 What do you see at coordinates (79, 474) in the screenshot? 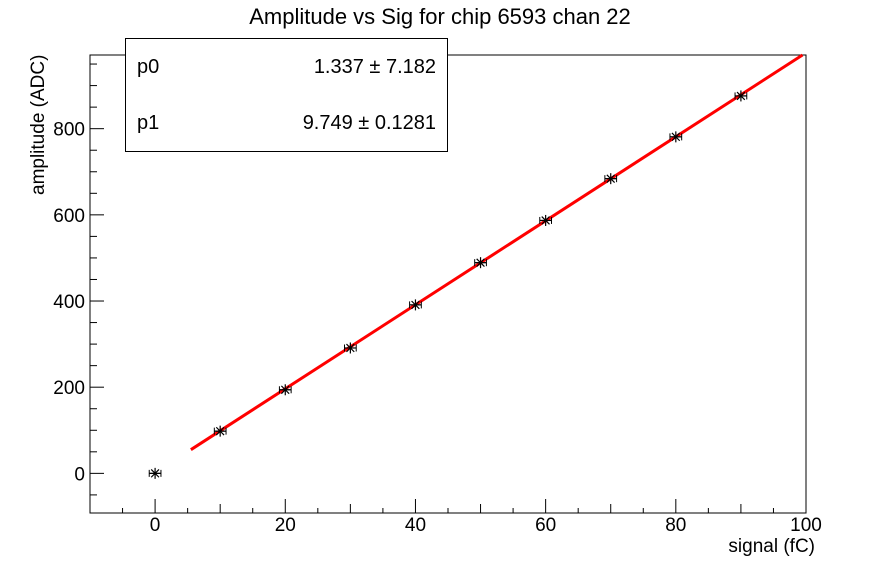
I see `y-tick-label: 0` at bounding box center [79, 474].